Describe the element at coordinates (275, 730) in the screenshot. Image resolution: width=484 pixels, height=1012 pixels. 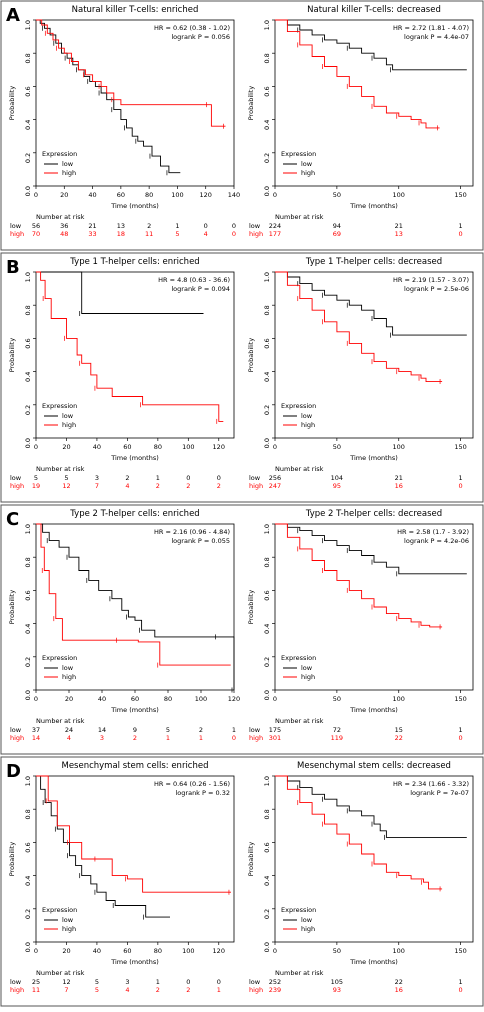
I see `risk-count-low: 175` at that location.